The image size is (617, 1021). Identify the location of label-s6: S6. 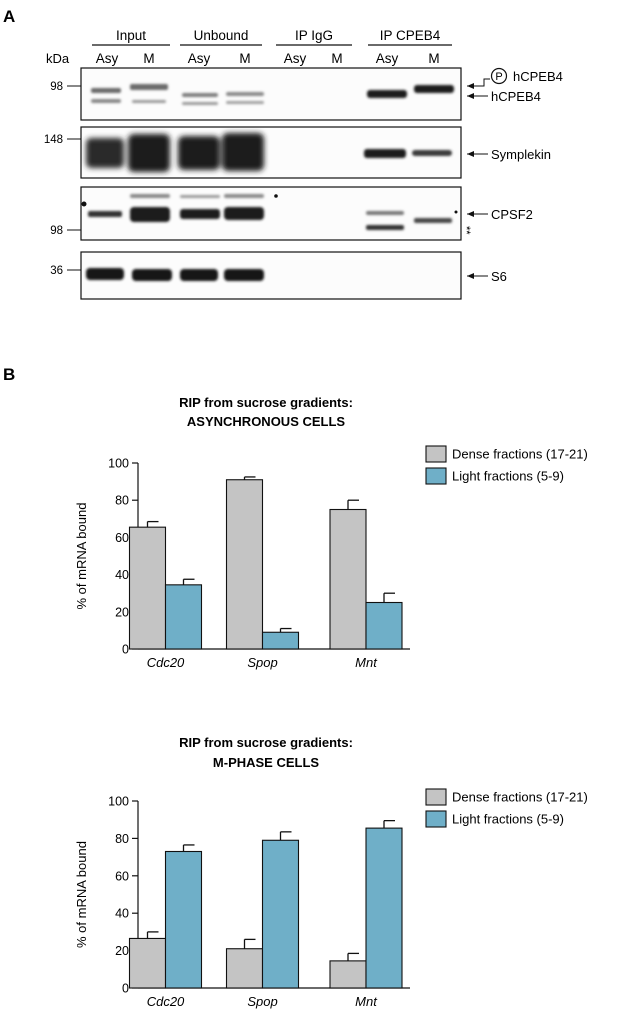
(499, 276).